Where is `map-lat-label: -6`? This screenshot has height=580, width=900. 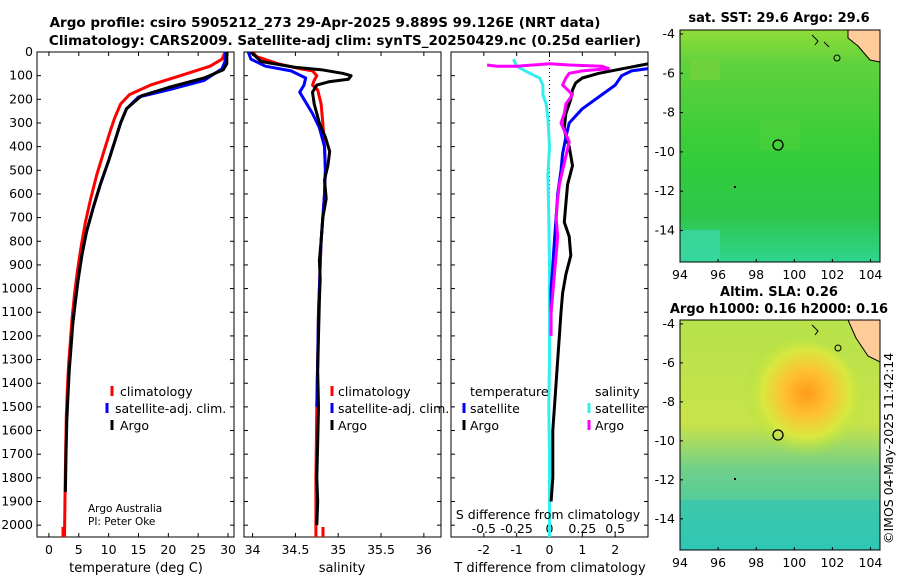 map-lat-label: -6 is located at coordinates (669, 72).